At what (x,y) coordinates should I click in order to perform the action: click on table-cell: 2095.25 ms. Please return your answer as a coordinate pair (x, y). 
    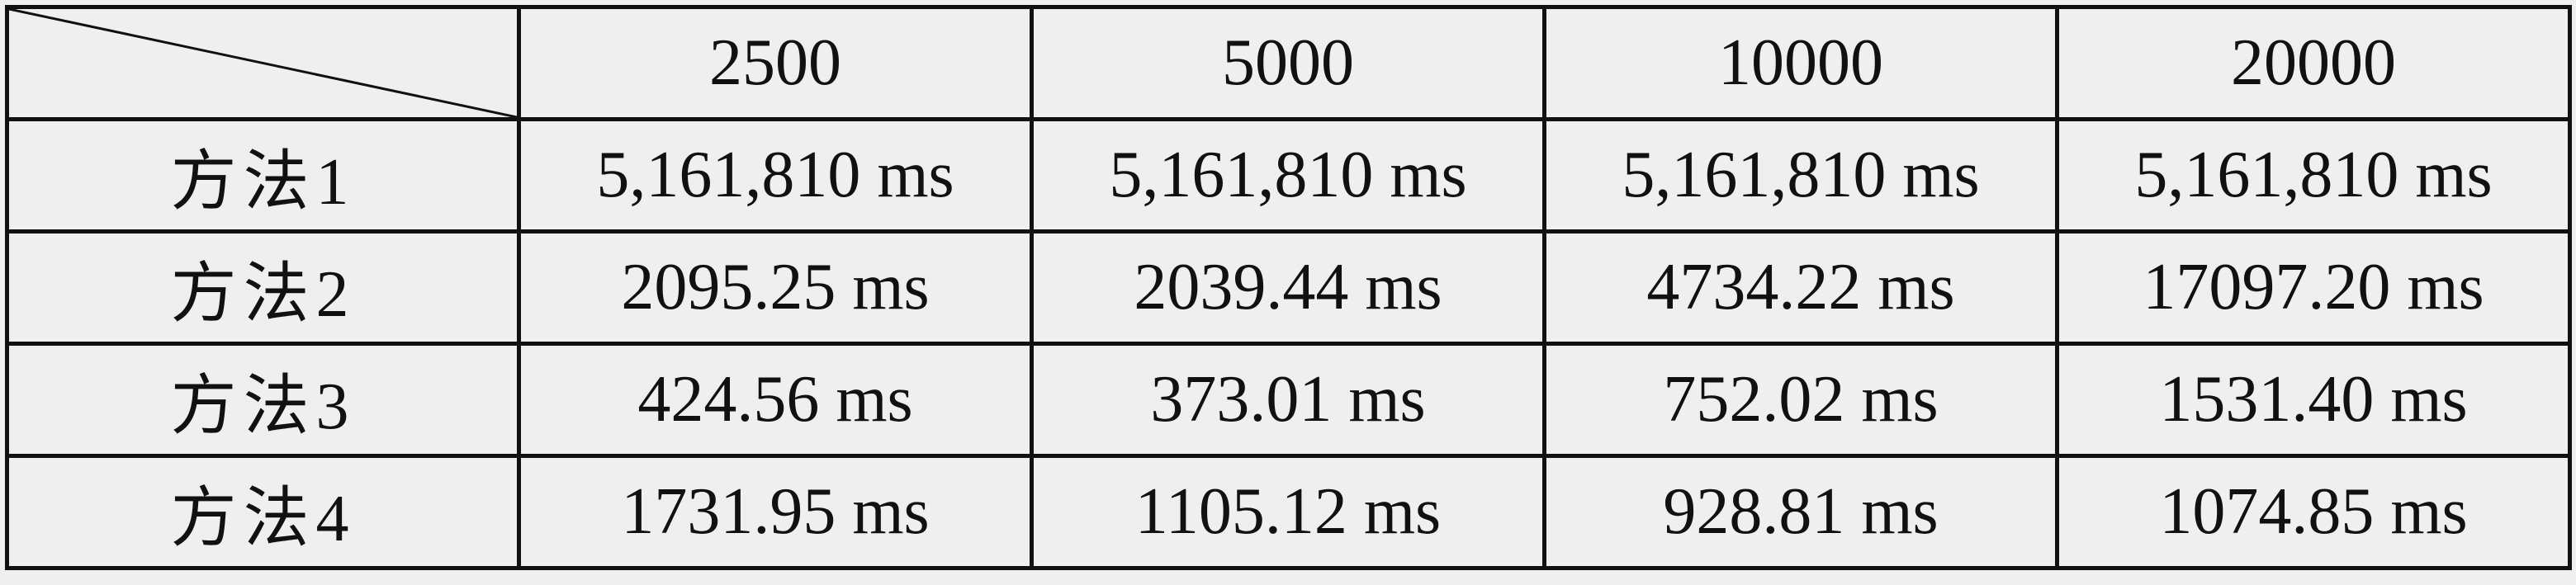
    Looking at the image, I should click on (775, 287).